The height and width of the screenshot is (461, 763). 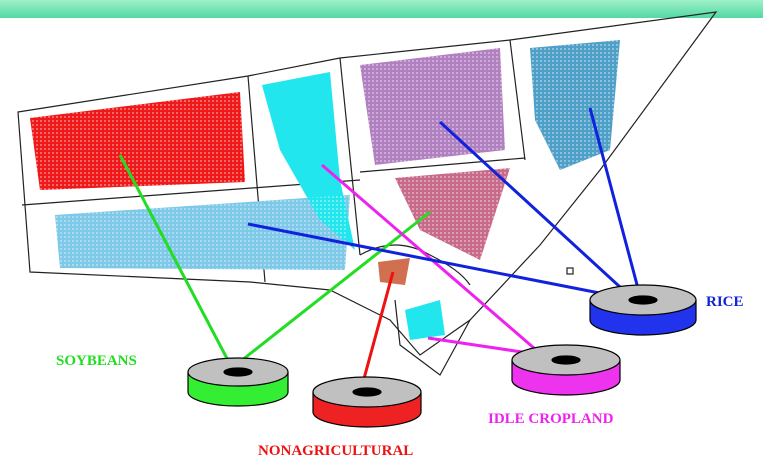 I want to click on label-nonagricultural: NONAGRICULTURAL, so click(x=335, y=451).